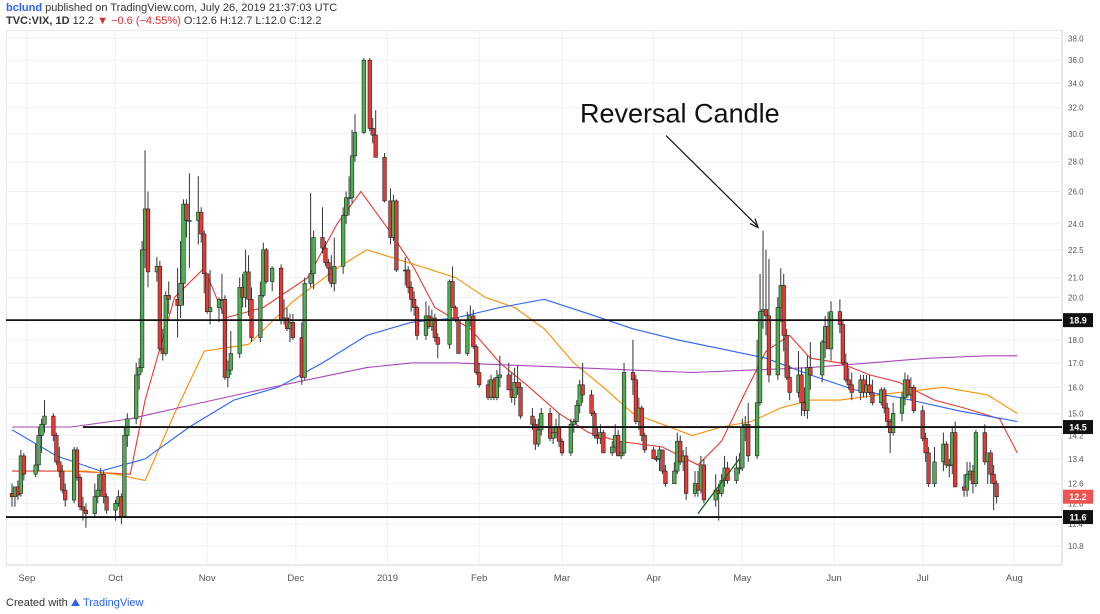 The width and height of the screenshot is (1100, 614). I want to click on tradingview-brand: TradingView, so click(113, 603).